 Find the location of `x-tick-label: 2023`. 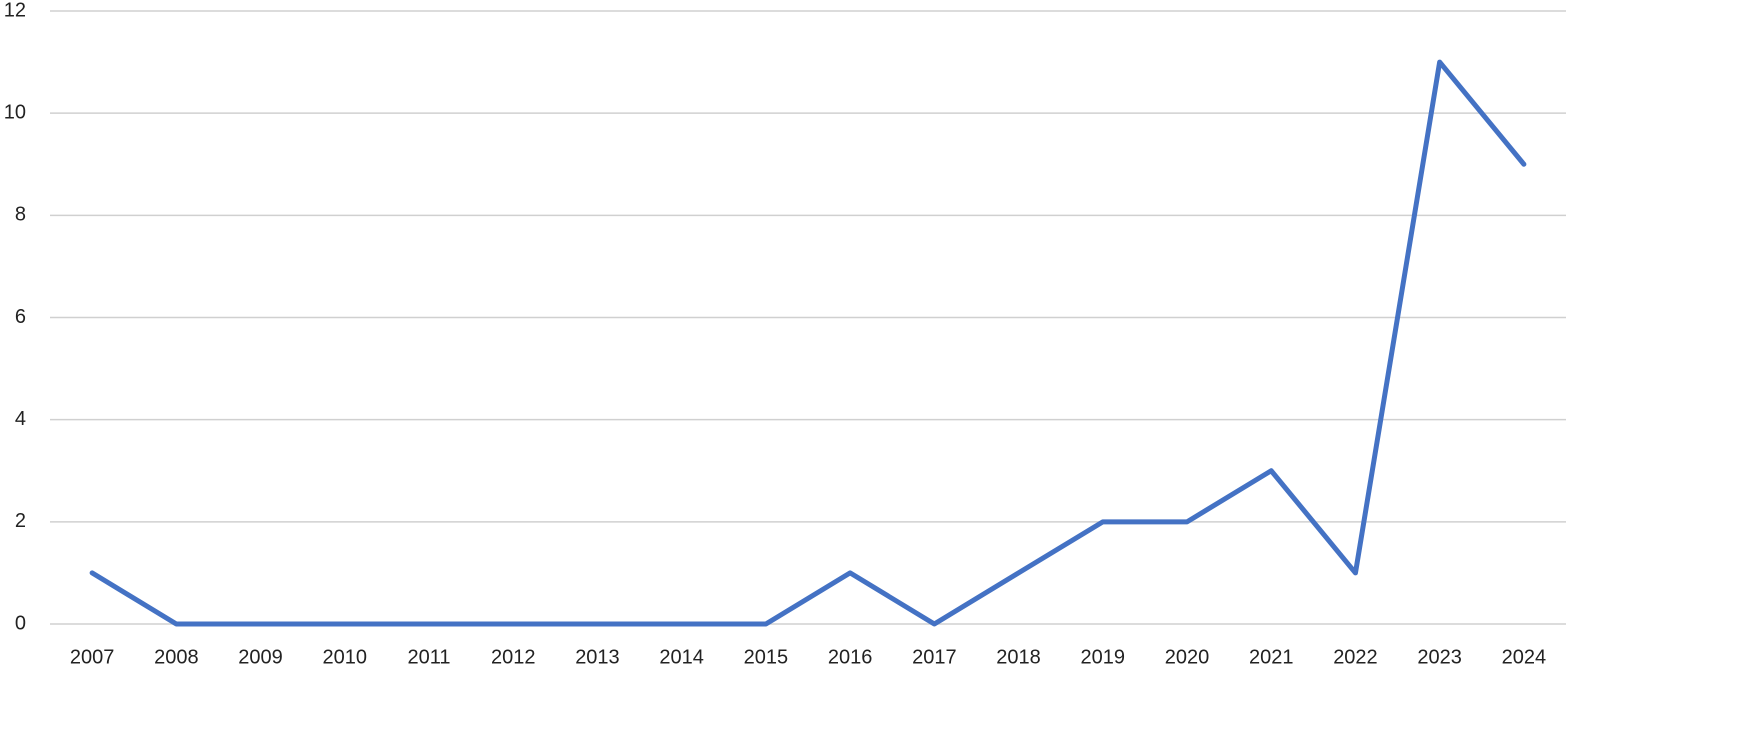

x-tick-label: 2023 is located at coordinates (1439, 657).